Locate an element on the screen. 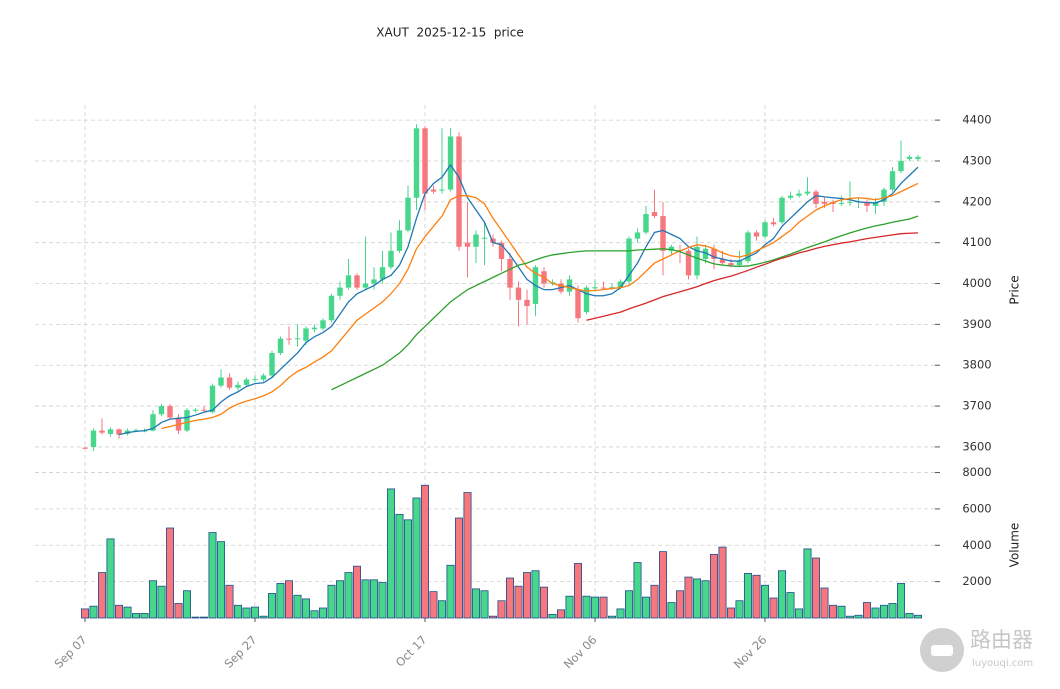 Image resolution: width=1060 pixels, height=689 pixels. y-tick-label: 4200 is located at coordinates (976, 201).